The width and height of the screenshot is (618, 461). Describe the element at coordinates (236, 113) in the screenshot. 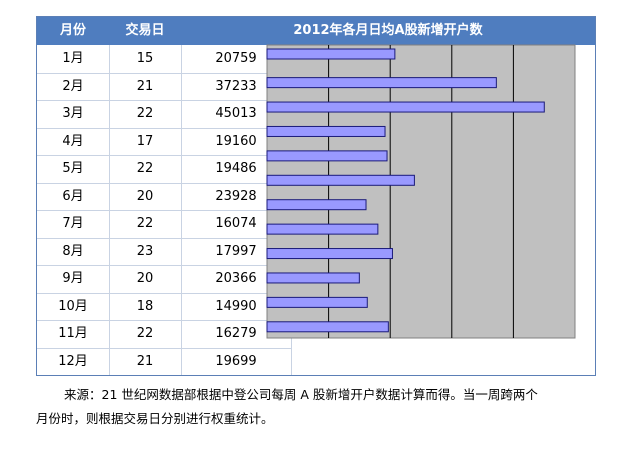

I see `cell-accounts: 45013` at that location.